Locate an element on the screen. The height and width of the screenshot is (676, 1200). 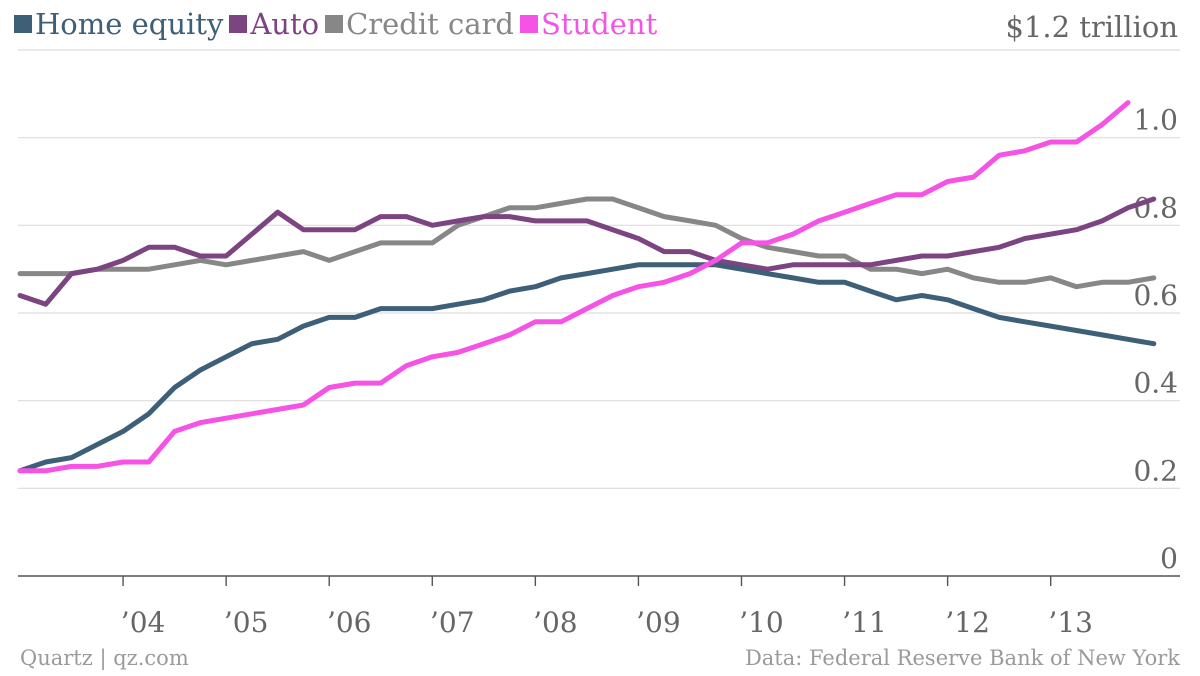
legend-label: Auto is located at coordinates (285, 24).